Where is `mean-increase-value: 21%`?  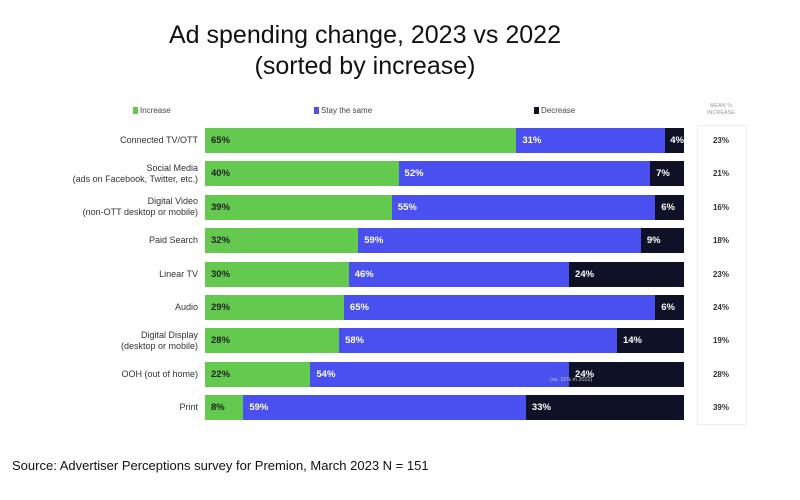
mean-increase-value: 21% is located at coordinates (720, 174).